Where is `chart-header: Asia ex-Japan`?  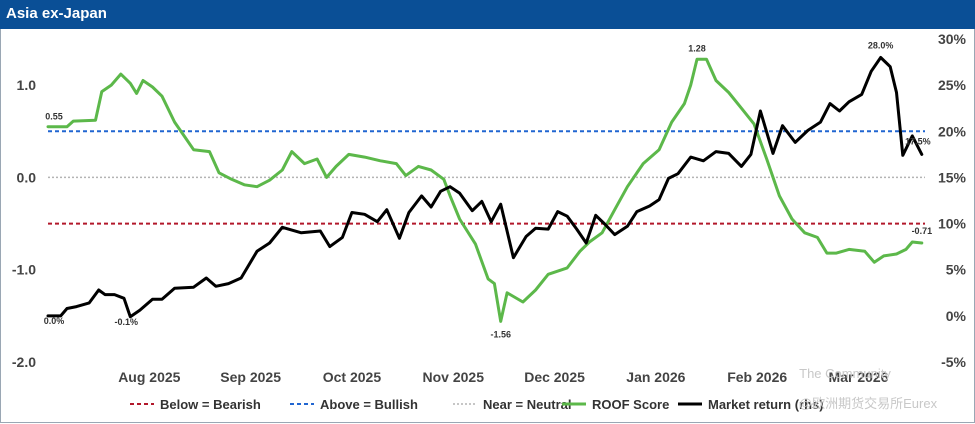
chart-header: Asia ex-Japan is located at coordinates (487, 14).